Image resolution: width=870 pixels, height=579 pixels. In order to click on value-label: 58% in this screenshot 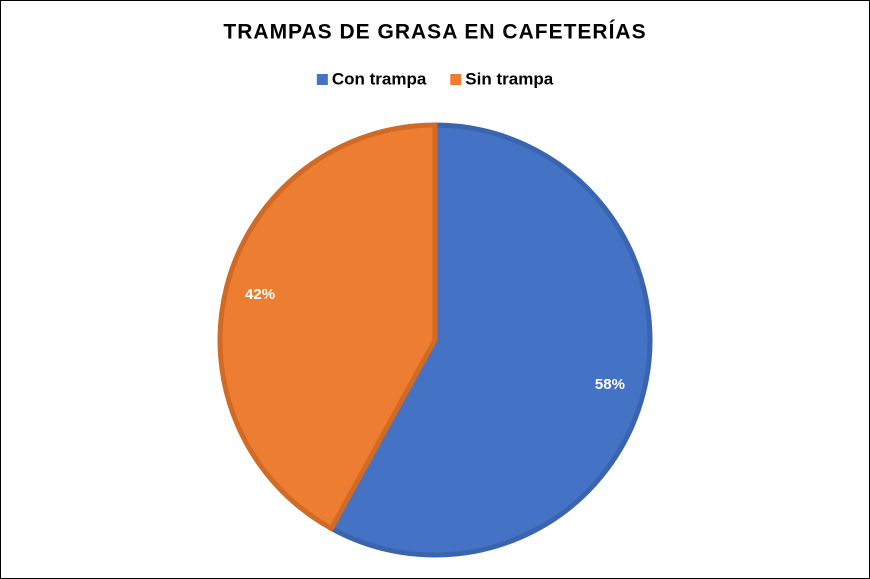, I will do `click(610, 384)`.